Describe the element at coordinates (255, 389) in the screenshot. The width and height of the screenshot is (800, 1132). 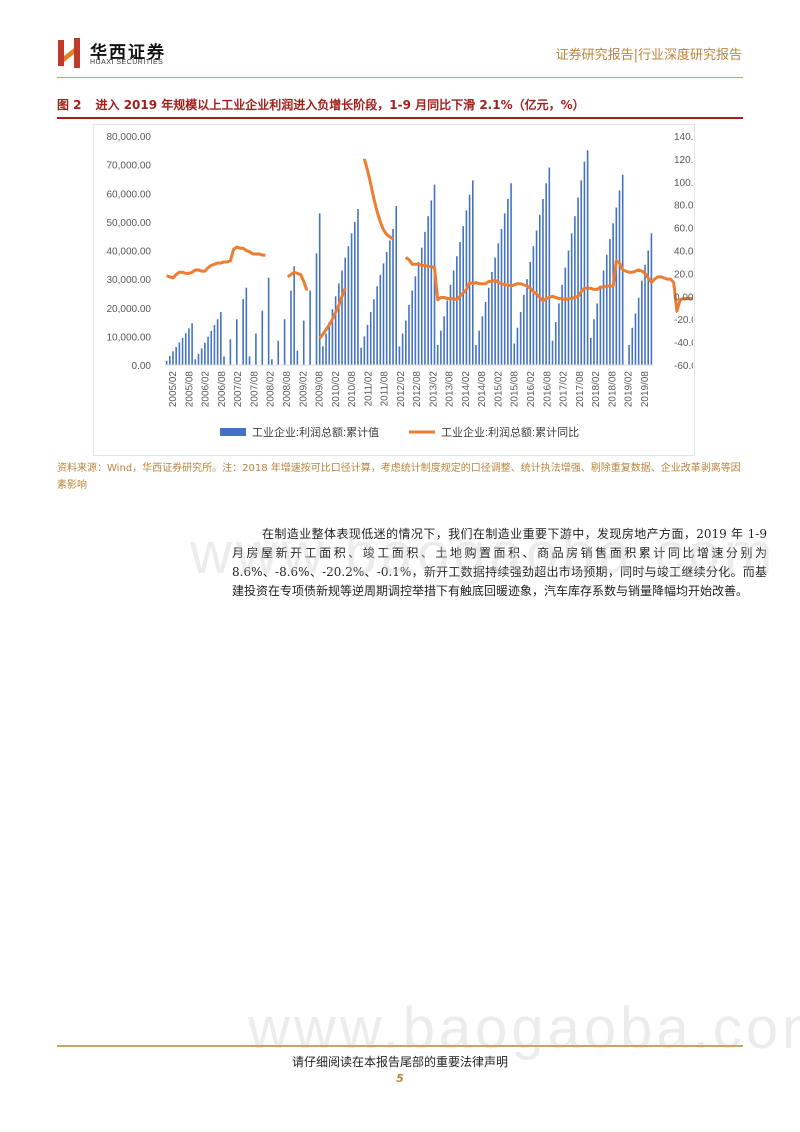
I see `x-tick-label: 2007/08` at that location.